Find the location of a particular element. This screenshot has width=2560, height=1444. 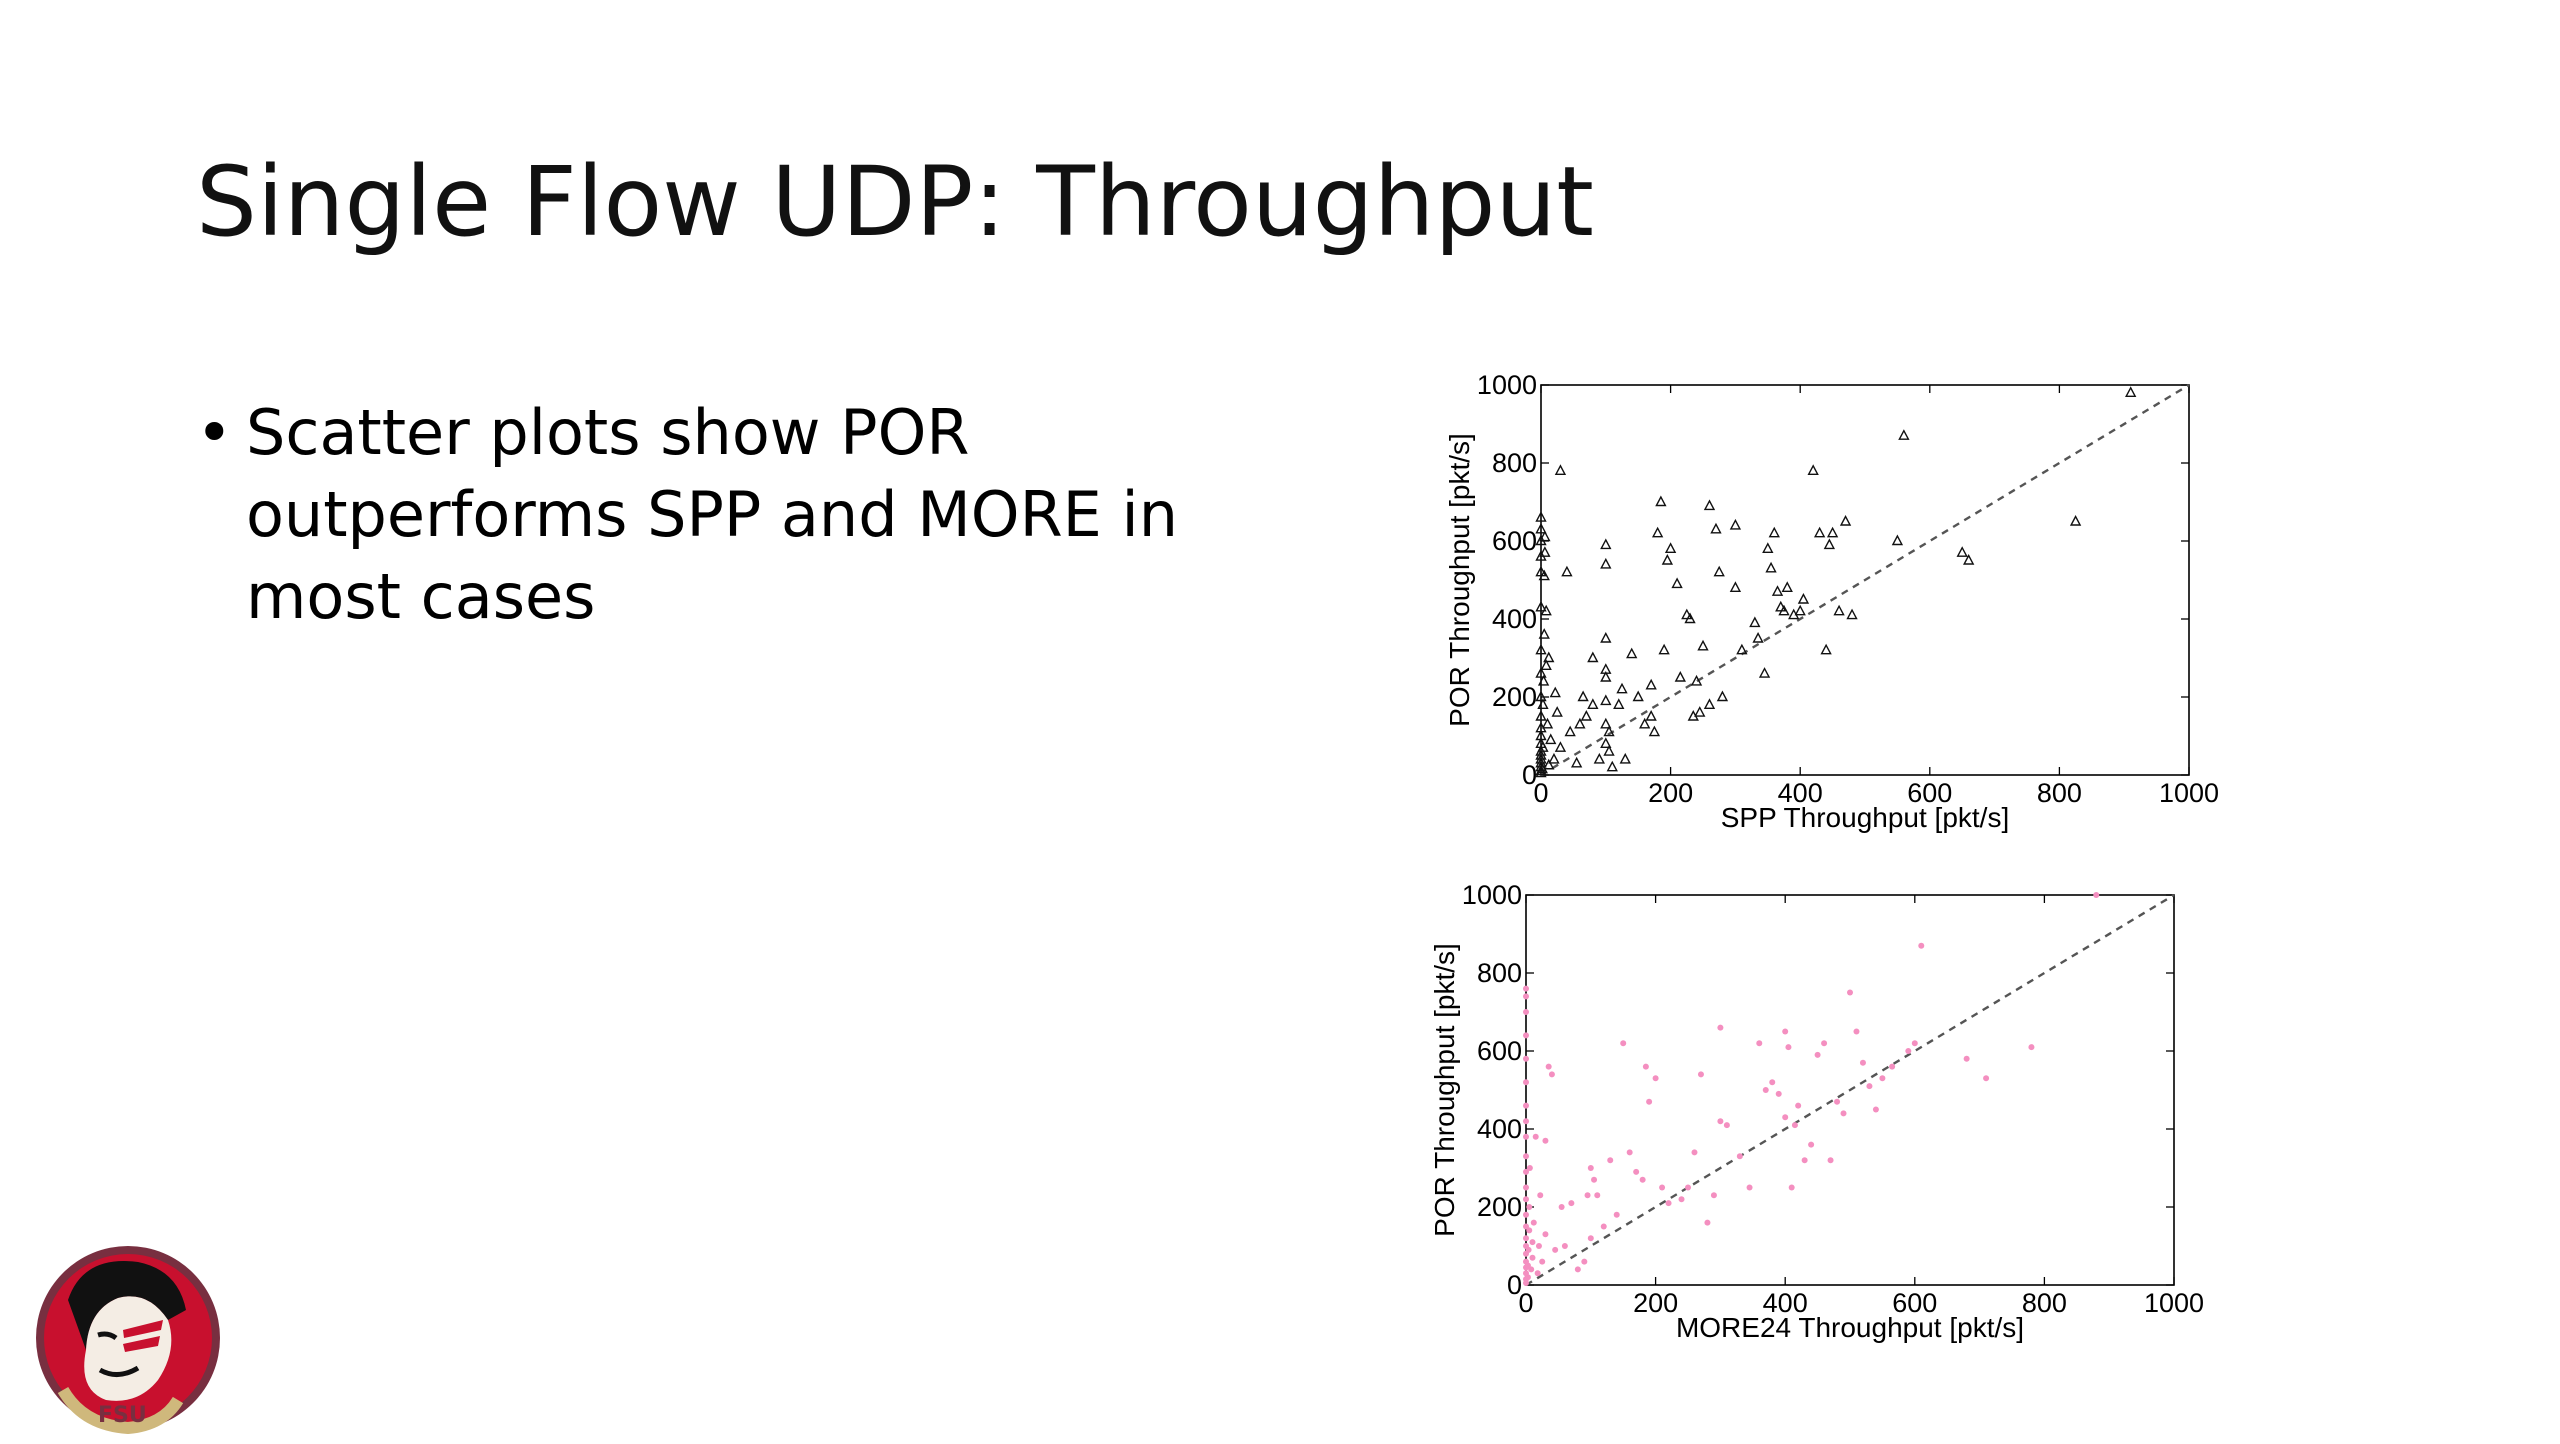

x-tick-label: 600 is located at coordinates (1914, 1303).